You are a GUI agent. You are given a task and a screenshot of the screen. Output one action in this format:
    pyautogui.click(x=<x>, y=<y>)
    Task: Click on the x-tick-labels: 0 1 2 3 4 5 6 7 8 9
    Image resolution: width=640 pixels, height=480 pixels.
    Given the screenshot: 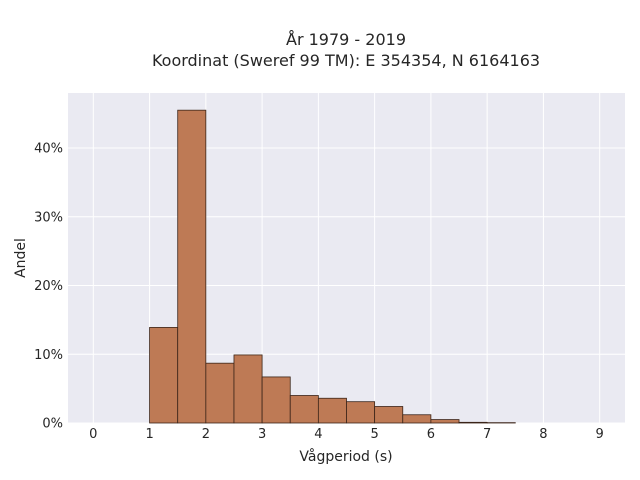 What is the action you would take?
    pyautogui.click(x=346, y=434)
    